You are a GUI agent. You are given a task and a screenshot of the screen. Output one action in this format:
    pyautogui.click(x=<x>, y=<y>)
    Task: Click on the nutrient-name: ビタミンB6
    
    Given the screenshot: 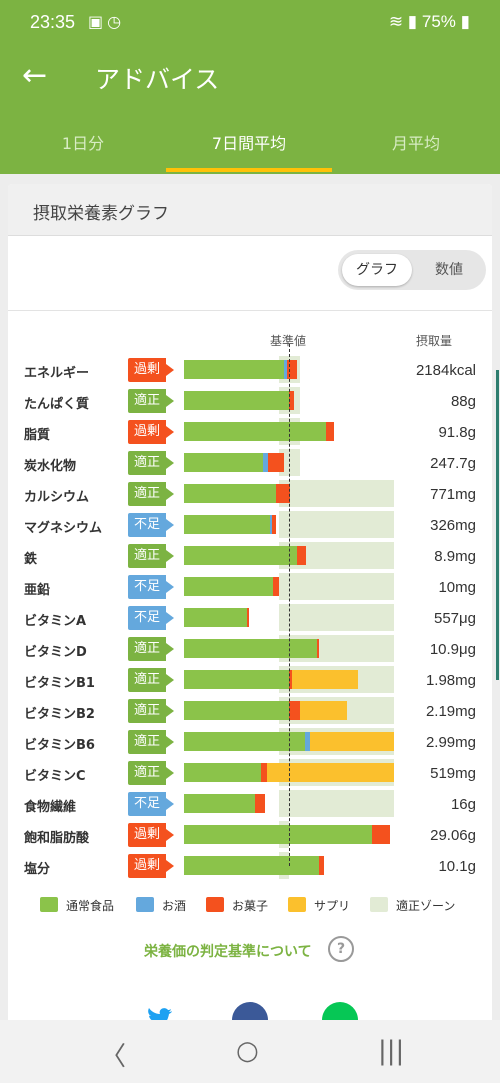 What is the action you would take?
    pyautogui.click(x=59, y=745)
    